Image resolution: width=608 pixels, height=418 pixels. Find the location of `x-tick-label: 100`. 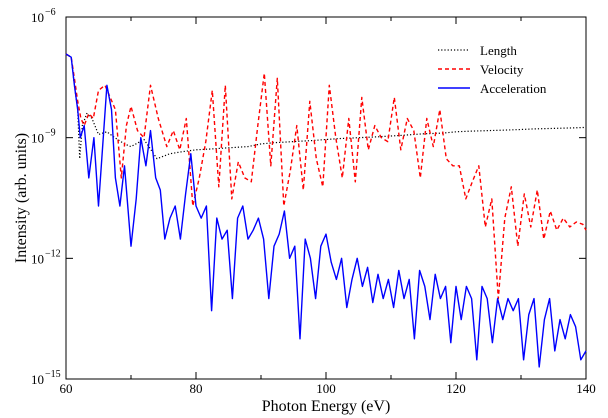

x-tick-label: 100 is located at coordinates (326, 388).